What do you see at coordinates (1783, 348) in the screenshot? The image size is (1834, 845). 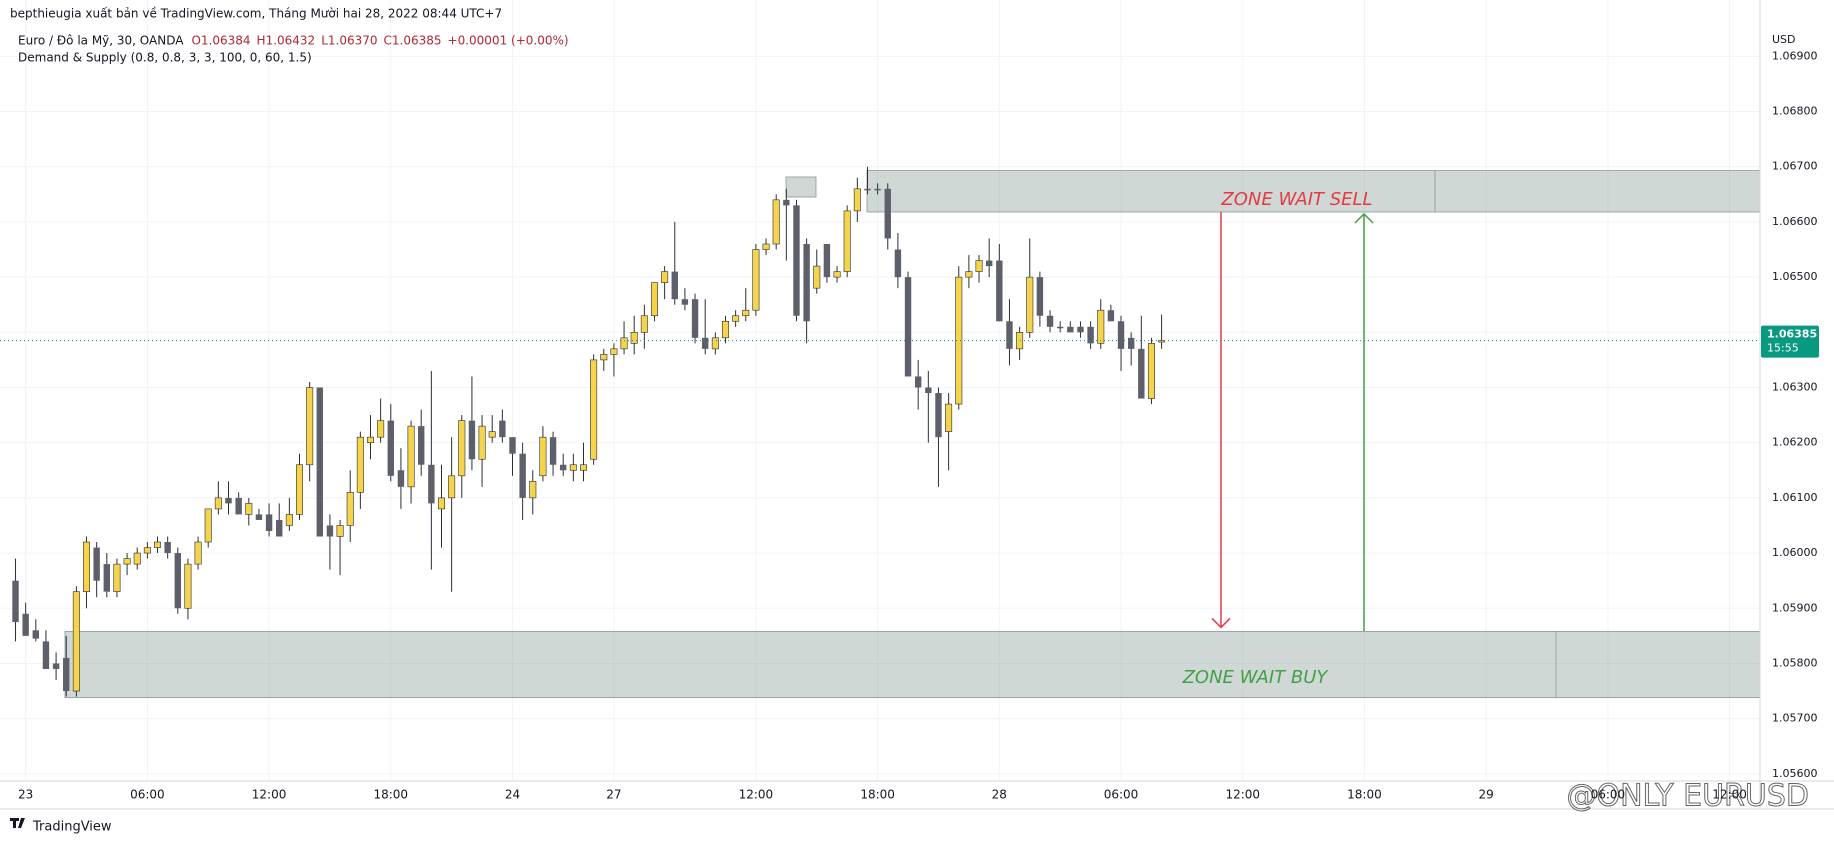 I see `countdown: 15:55` at bounding box center [1783, 348].